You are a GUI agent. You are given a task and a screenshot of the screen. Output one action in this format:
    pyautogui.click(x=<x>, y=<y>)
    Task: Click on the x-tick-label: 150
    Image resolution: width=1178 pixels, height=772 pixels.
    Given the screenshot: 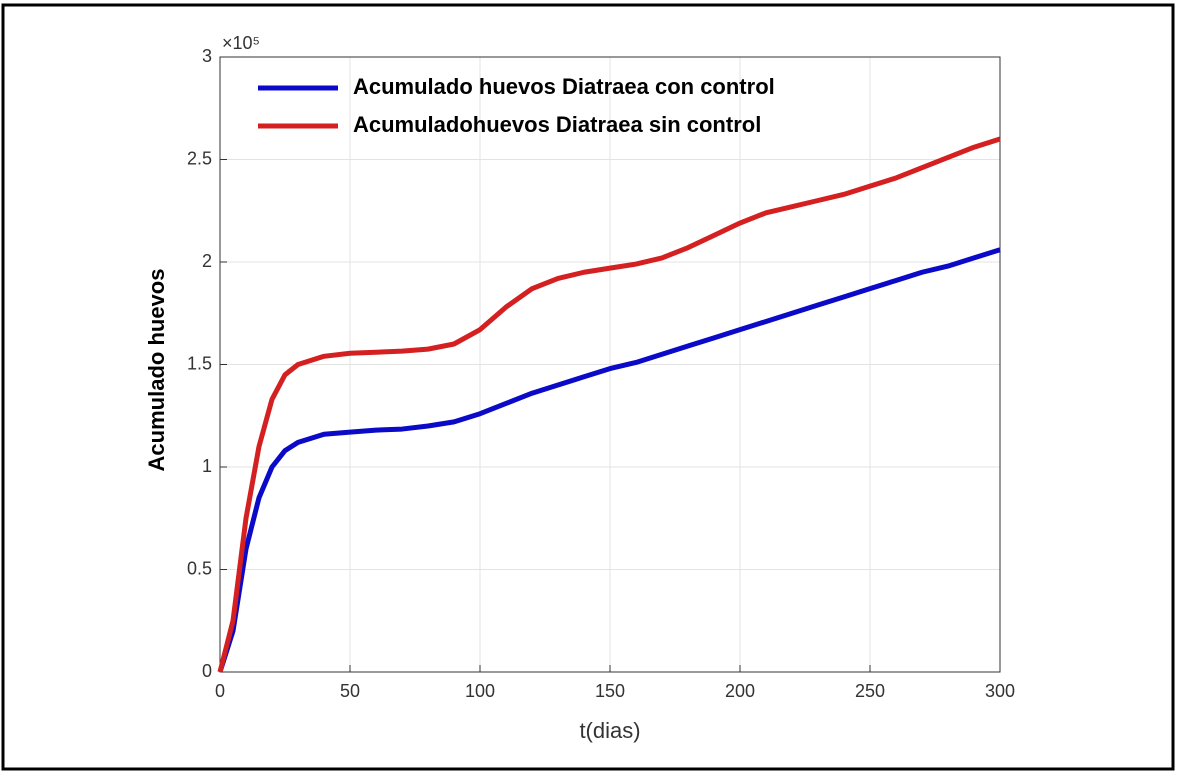 What is the action you would take?
    pyautogui.click(x=610, y=691)
    